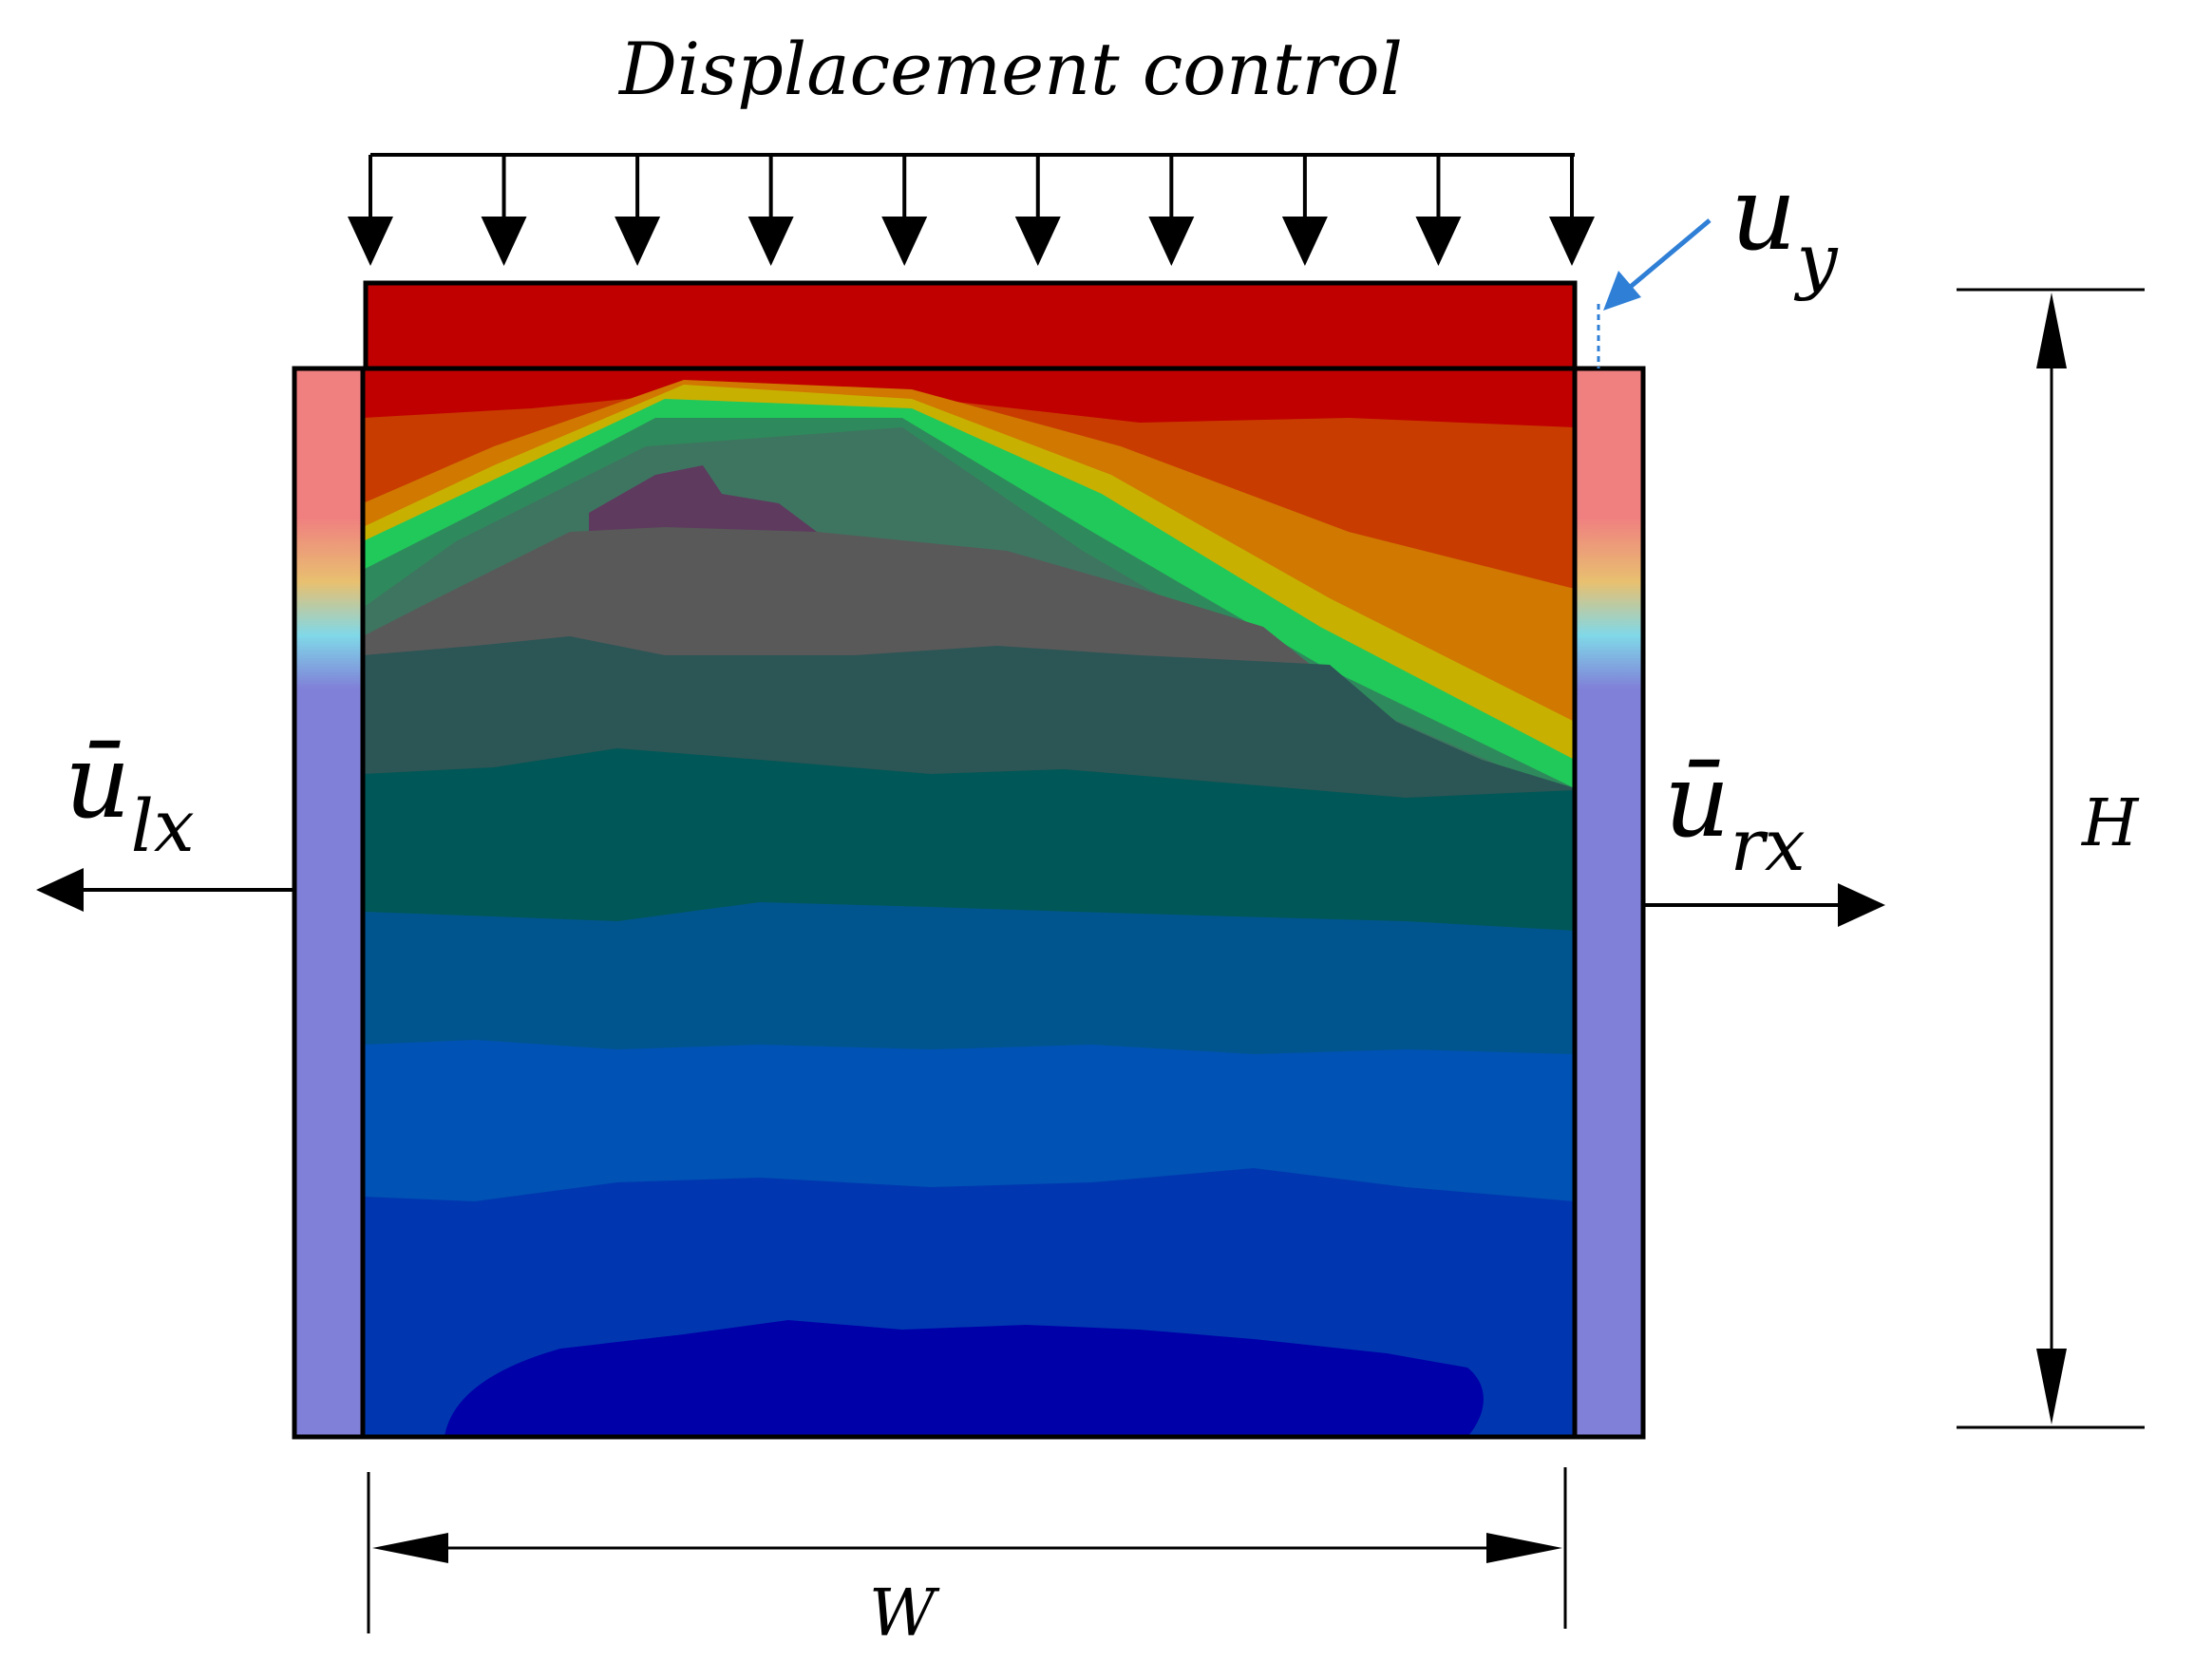 The width and height of the screenshot is (2194, 1680). Describe the element at coordinates (1668, 255) in the screenshot. I see `uy-arrow-shaft` at that location.